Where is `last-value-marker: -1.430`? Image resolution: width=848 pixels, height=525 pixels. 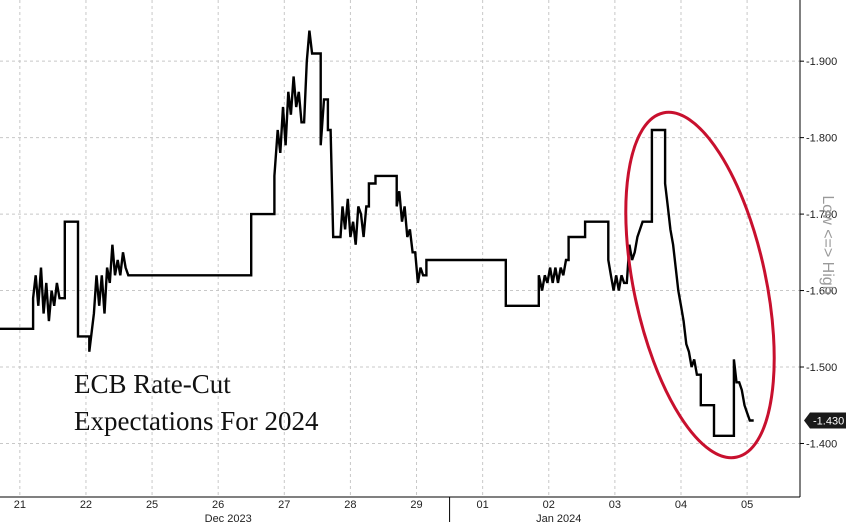 last-value-marker: -1.430 is located at coordinates (825, 420).